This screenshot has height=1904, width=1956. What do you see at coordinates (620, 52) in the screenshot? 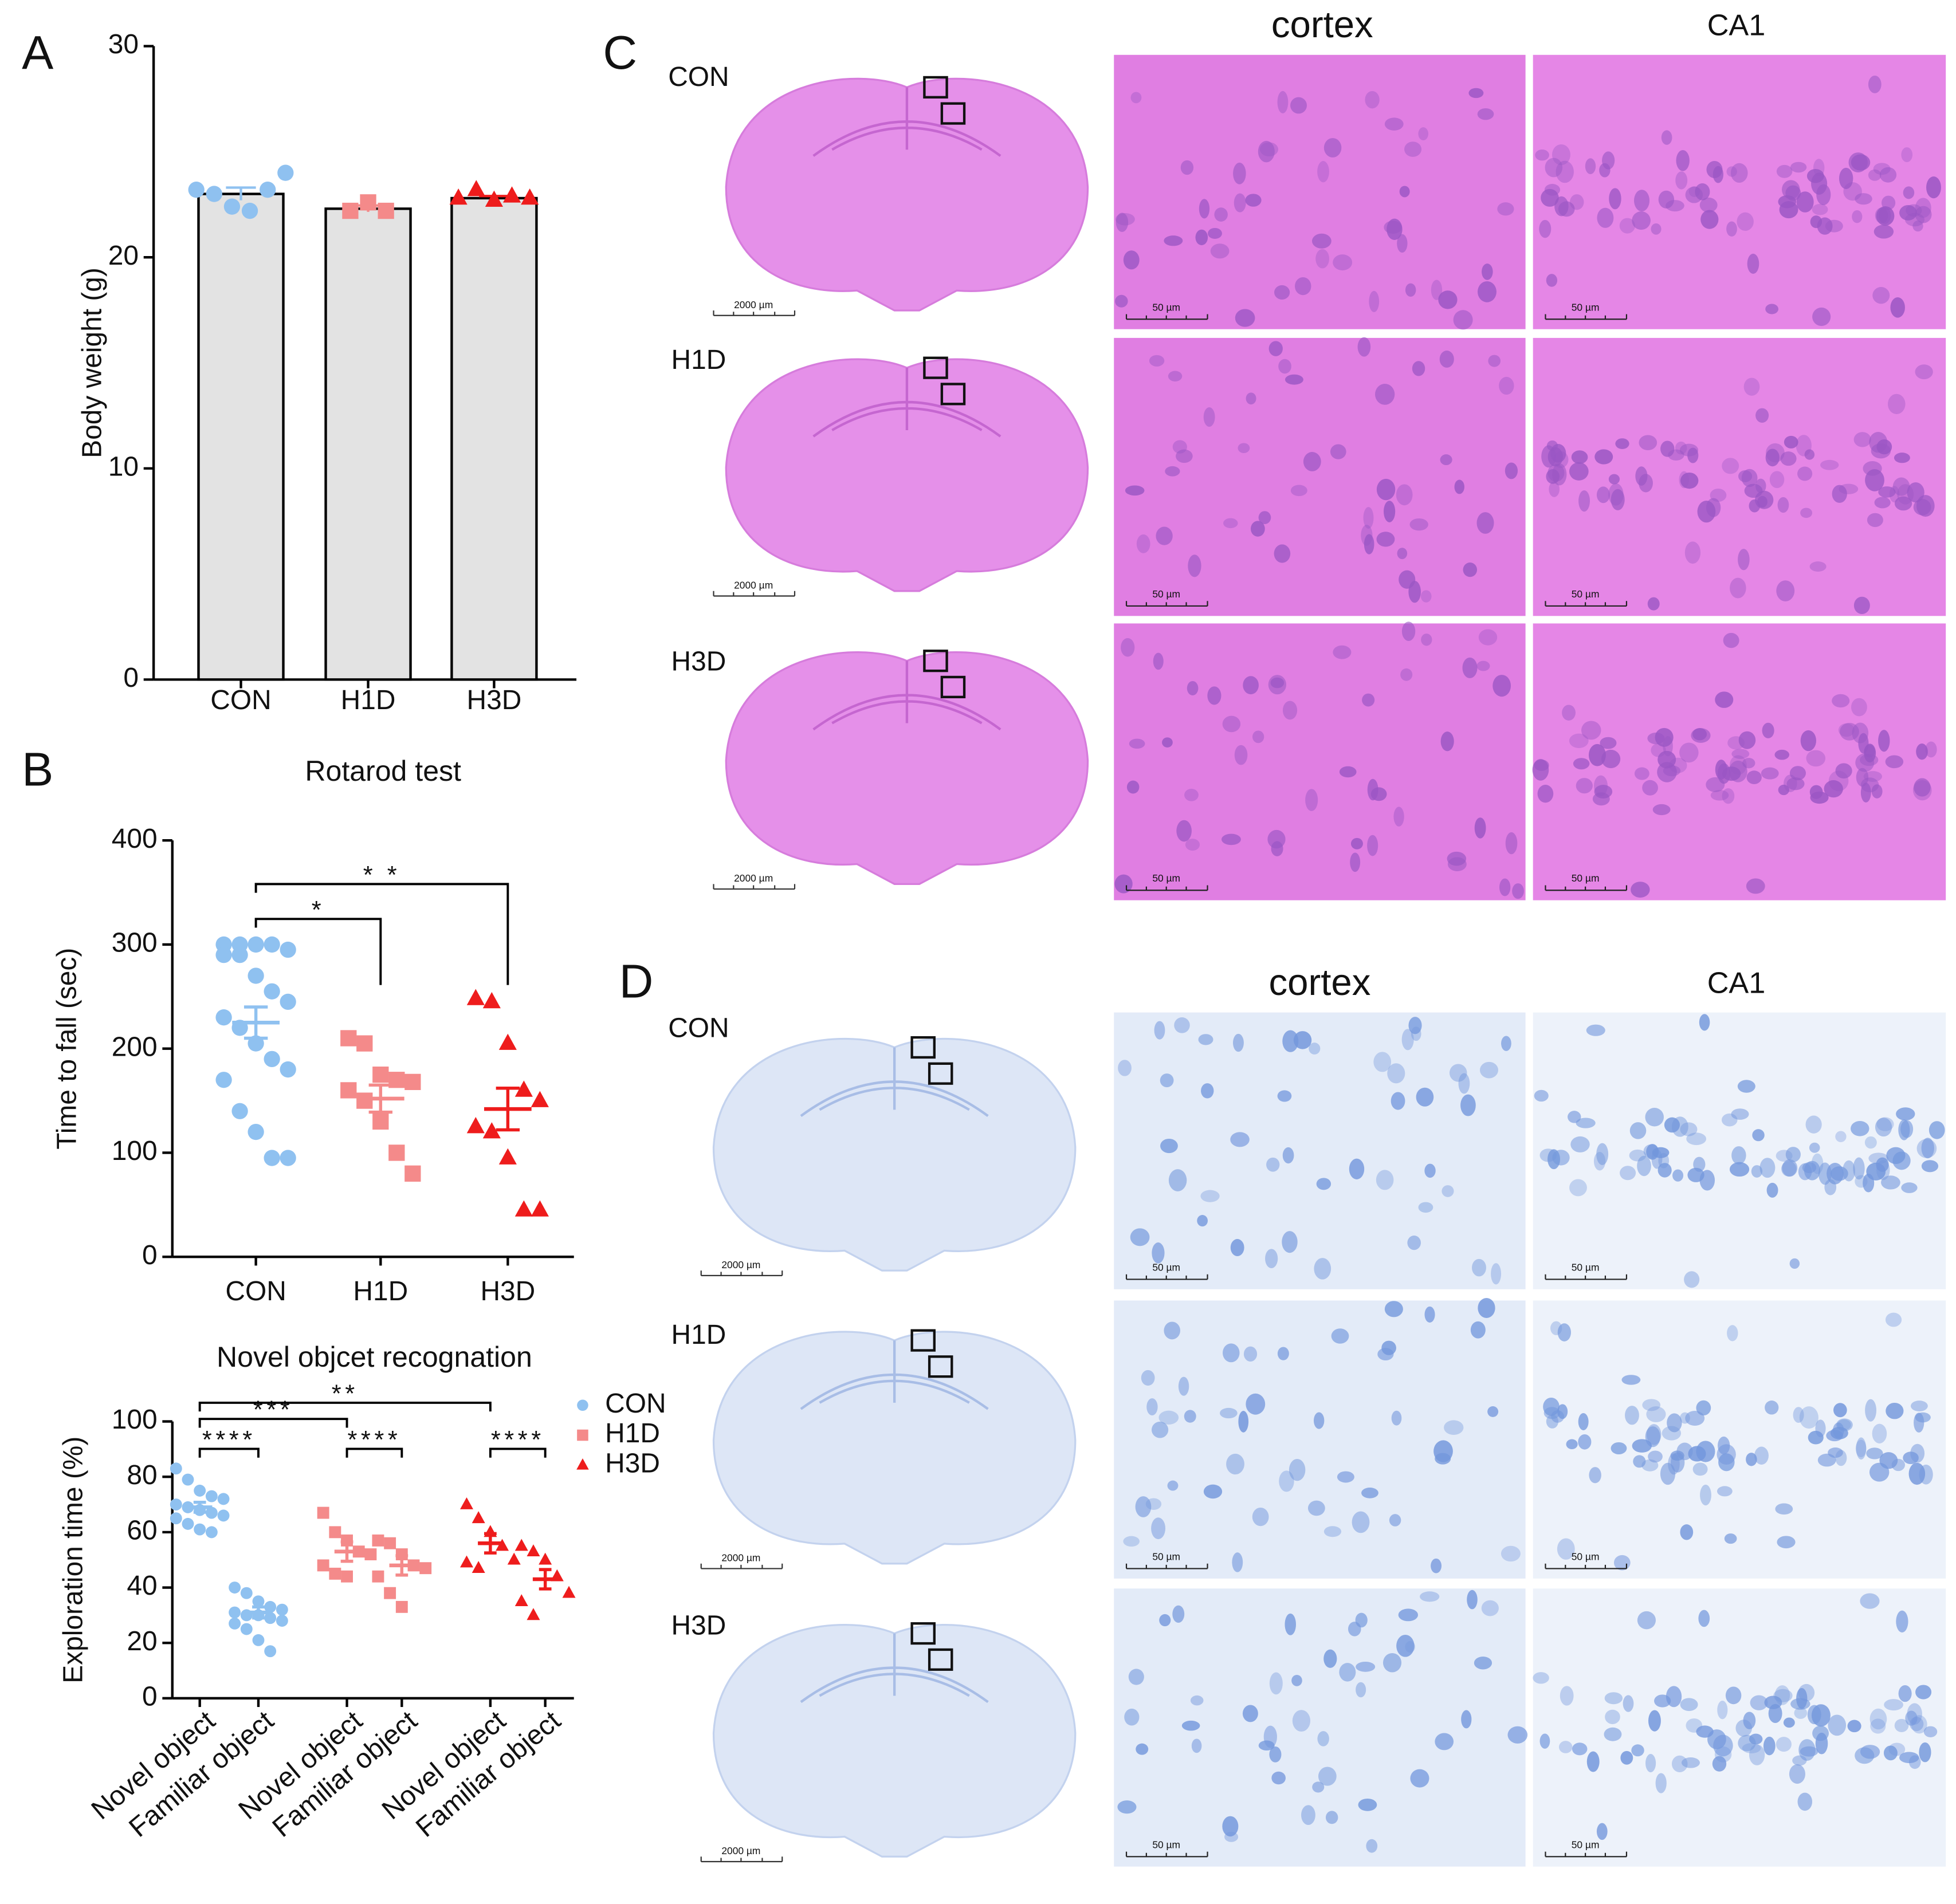
I see `panel-letter: C` at bounding box center [620, 52].